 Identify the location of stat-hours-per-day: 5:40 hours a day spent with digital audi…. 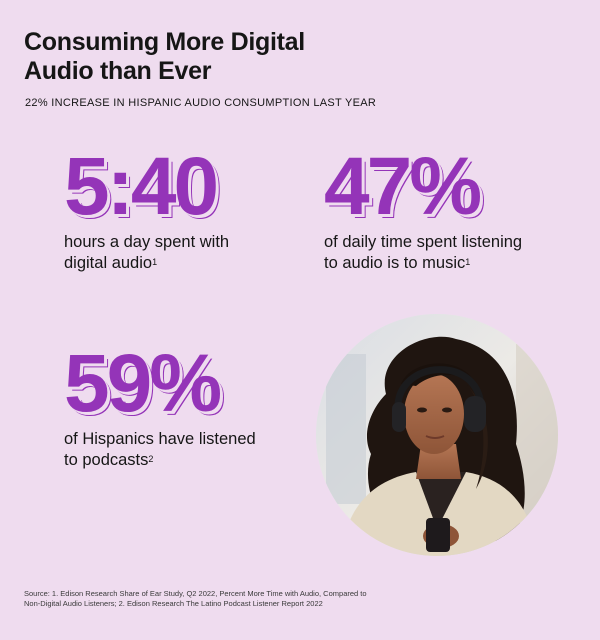
(146, 207).